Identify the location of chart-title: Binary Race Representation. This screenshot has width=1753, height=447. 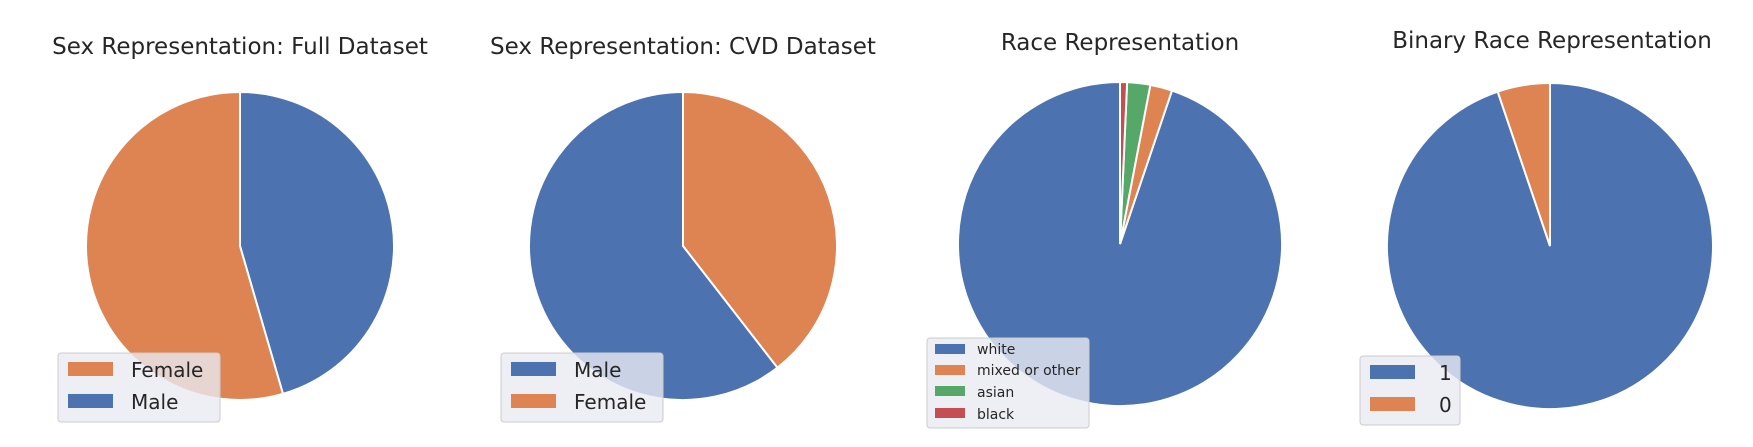
(1552, 41).